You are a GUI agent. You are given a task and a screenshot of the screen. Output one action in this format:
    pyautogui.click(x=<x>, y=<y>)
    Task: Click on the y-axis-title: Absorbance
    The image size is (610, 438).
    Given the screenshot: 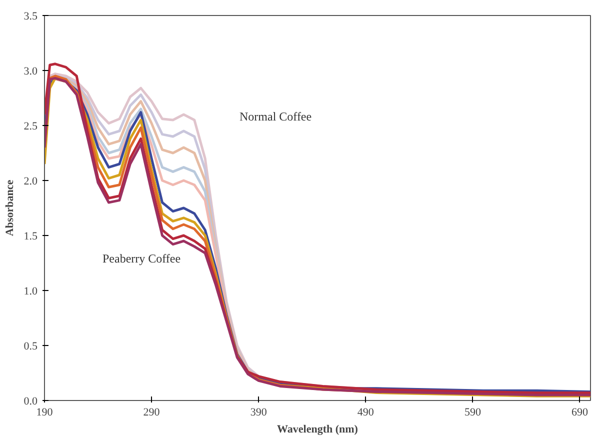 What is the action you would take?
    pyautogui.click(x=10, y=208)
    